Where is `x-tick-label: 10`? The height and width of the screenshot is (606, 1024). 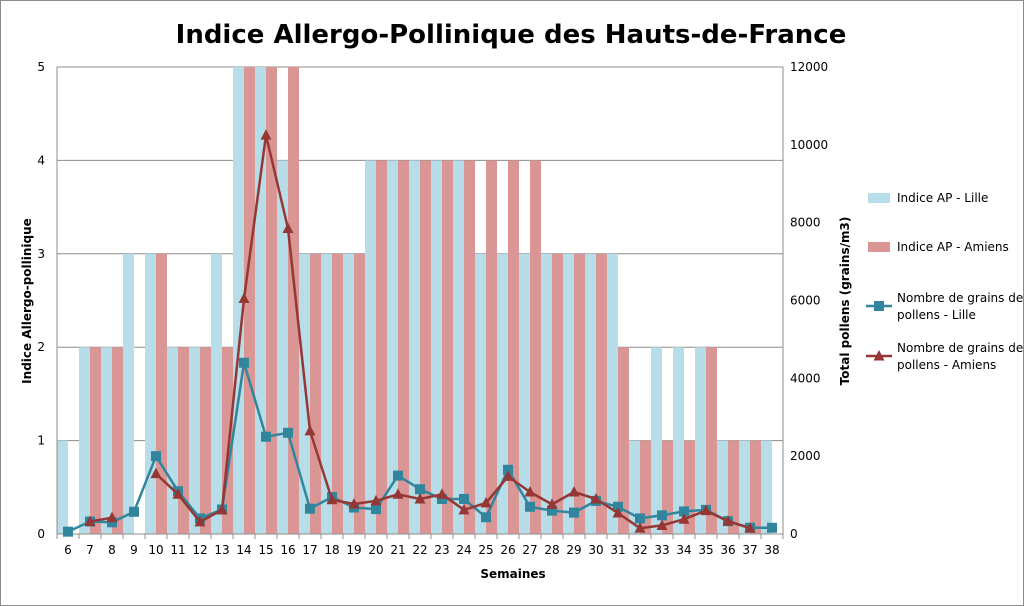 x-tick-label: 10 is located at coordinates (155, 550).